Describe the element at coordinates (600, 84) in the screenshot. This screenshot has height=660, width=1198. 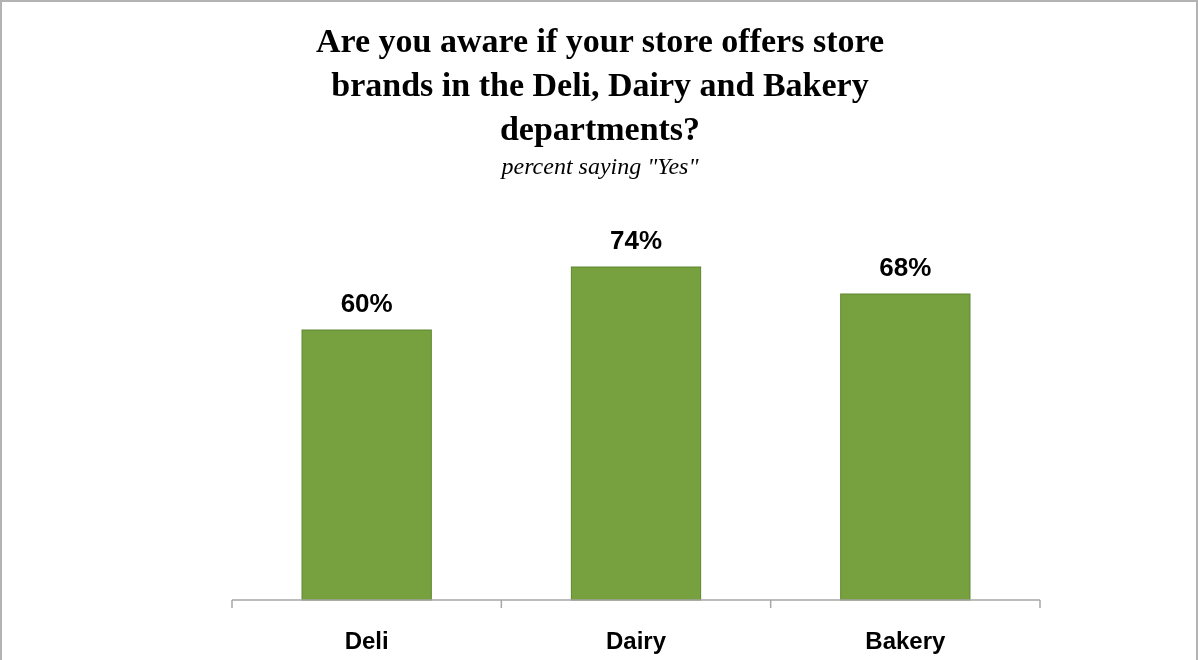
I see `chart-title: Are you aware if your store offers store brands in the Deli, Dairy and Bakery departments?` at that location.